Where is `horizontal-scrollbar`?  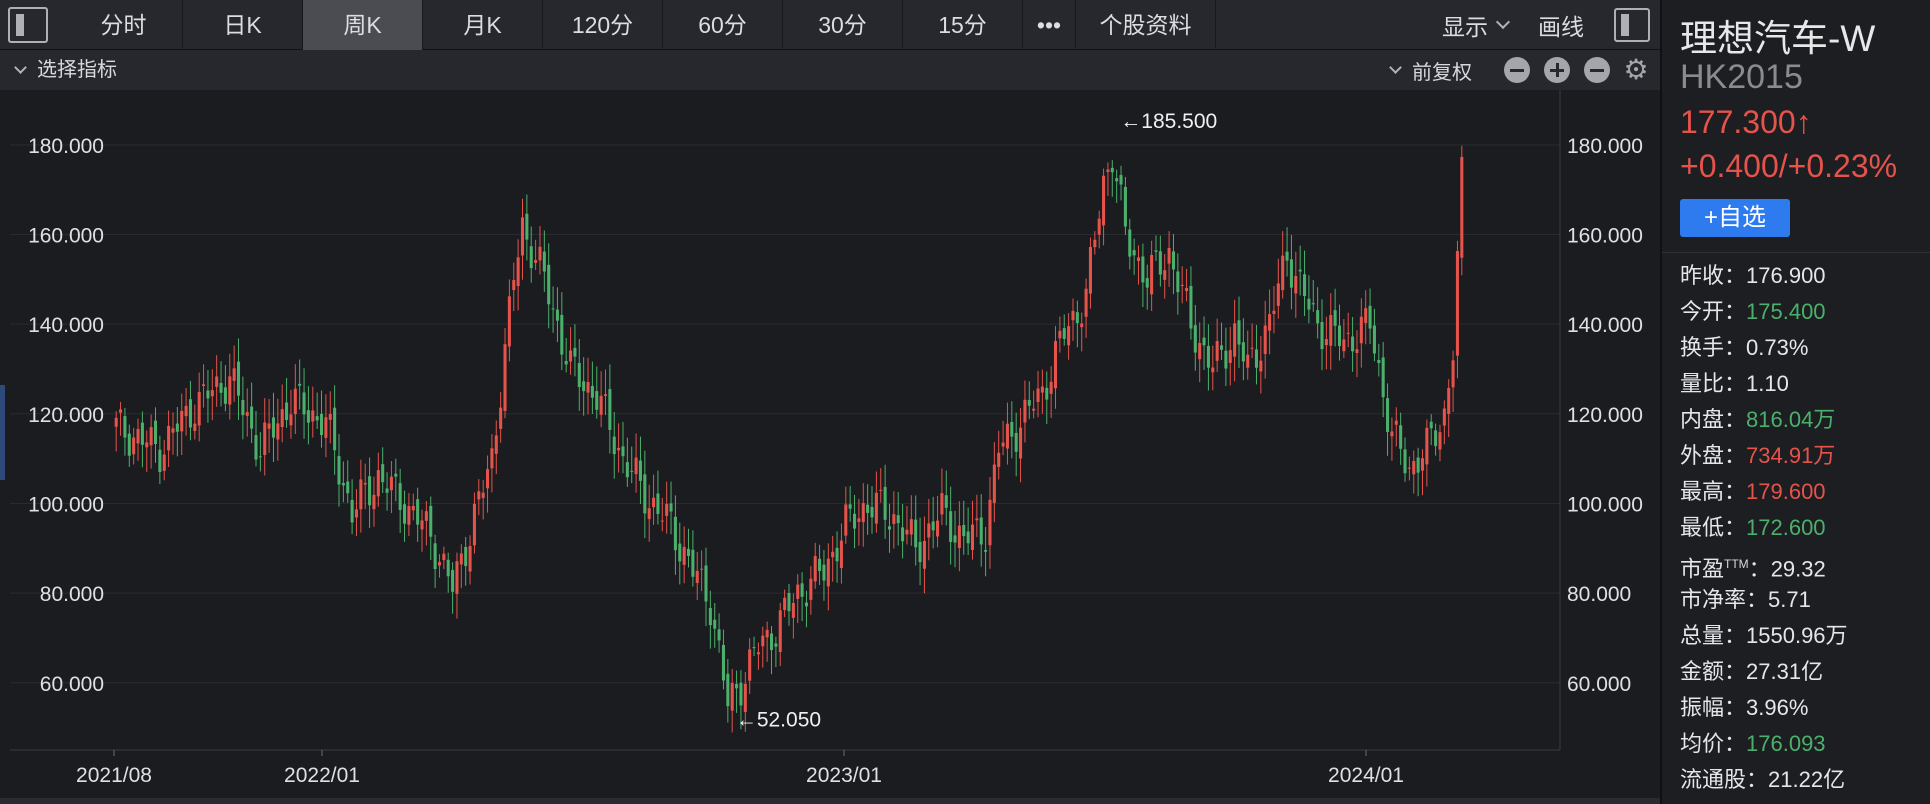 horizontal-scrollbar is located at coordinates (830, 801).